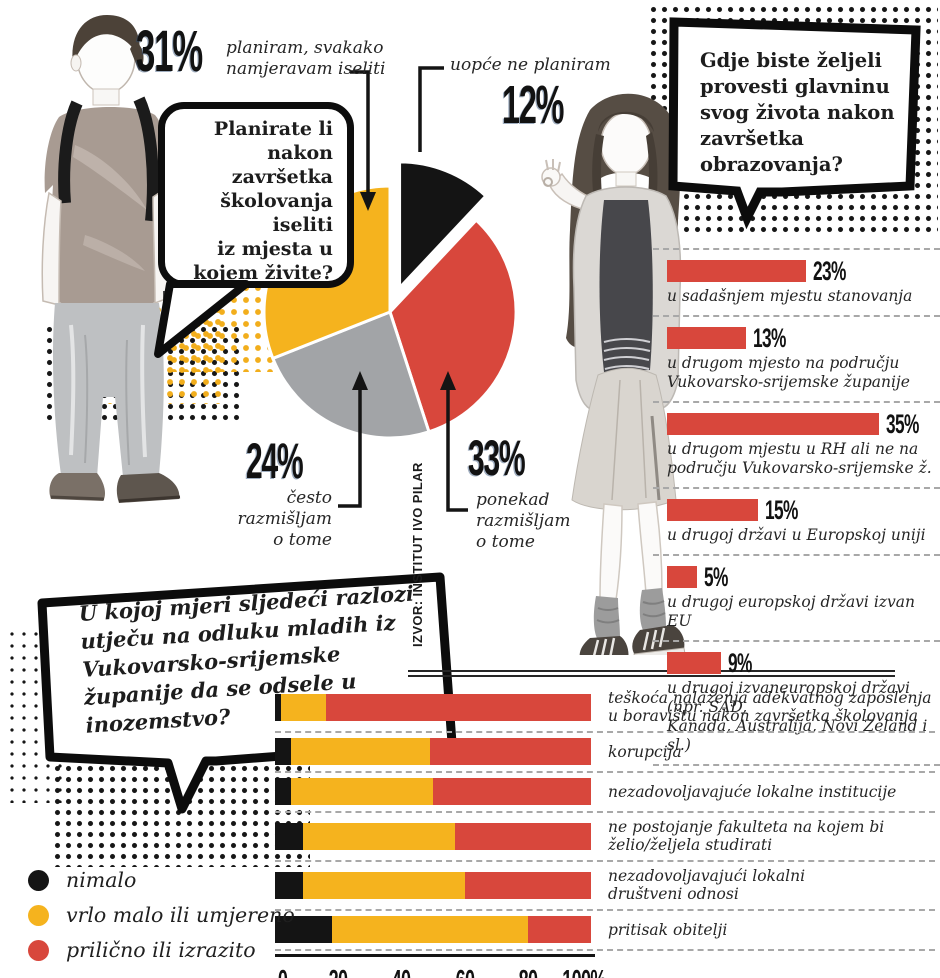 The width and height of the screenshot is (940, 978). Describe the element at coordinates (613, 374) in the screenshot. I see `young-woman-illustration` at that location.